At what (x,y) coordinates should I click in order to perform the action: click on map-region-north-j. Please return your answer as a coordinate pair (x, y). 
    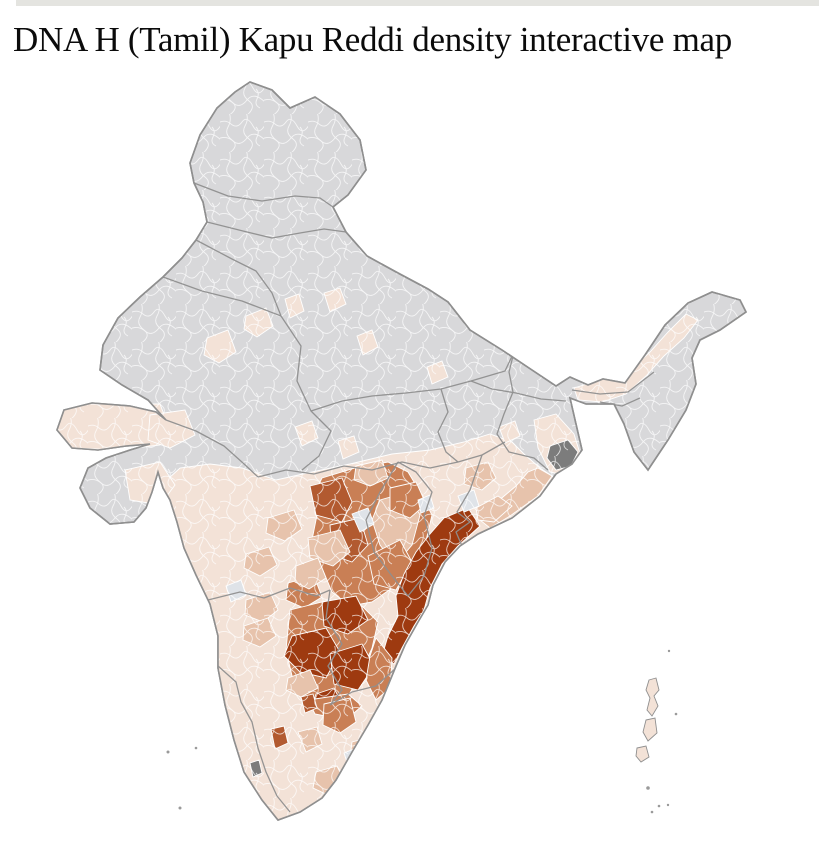
    Looking at the image, I should click on (554, 356).